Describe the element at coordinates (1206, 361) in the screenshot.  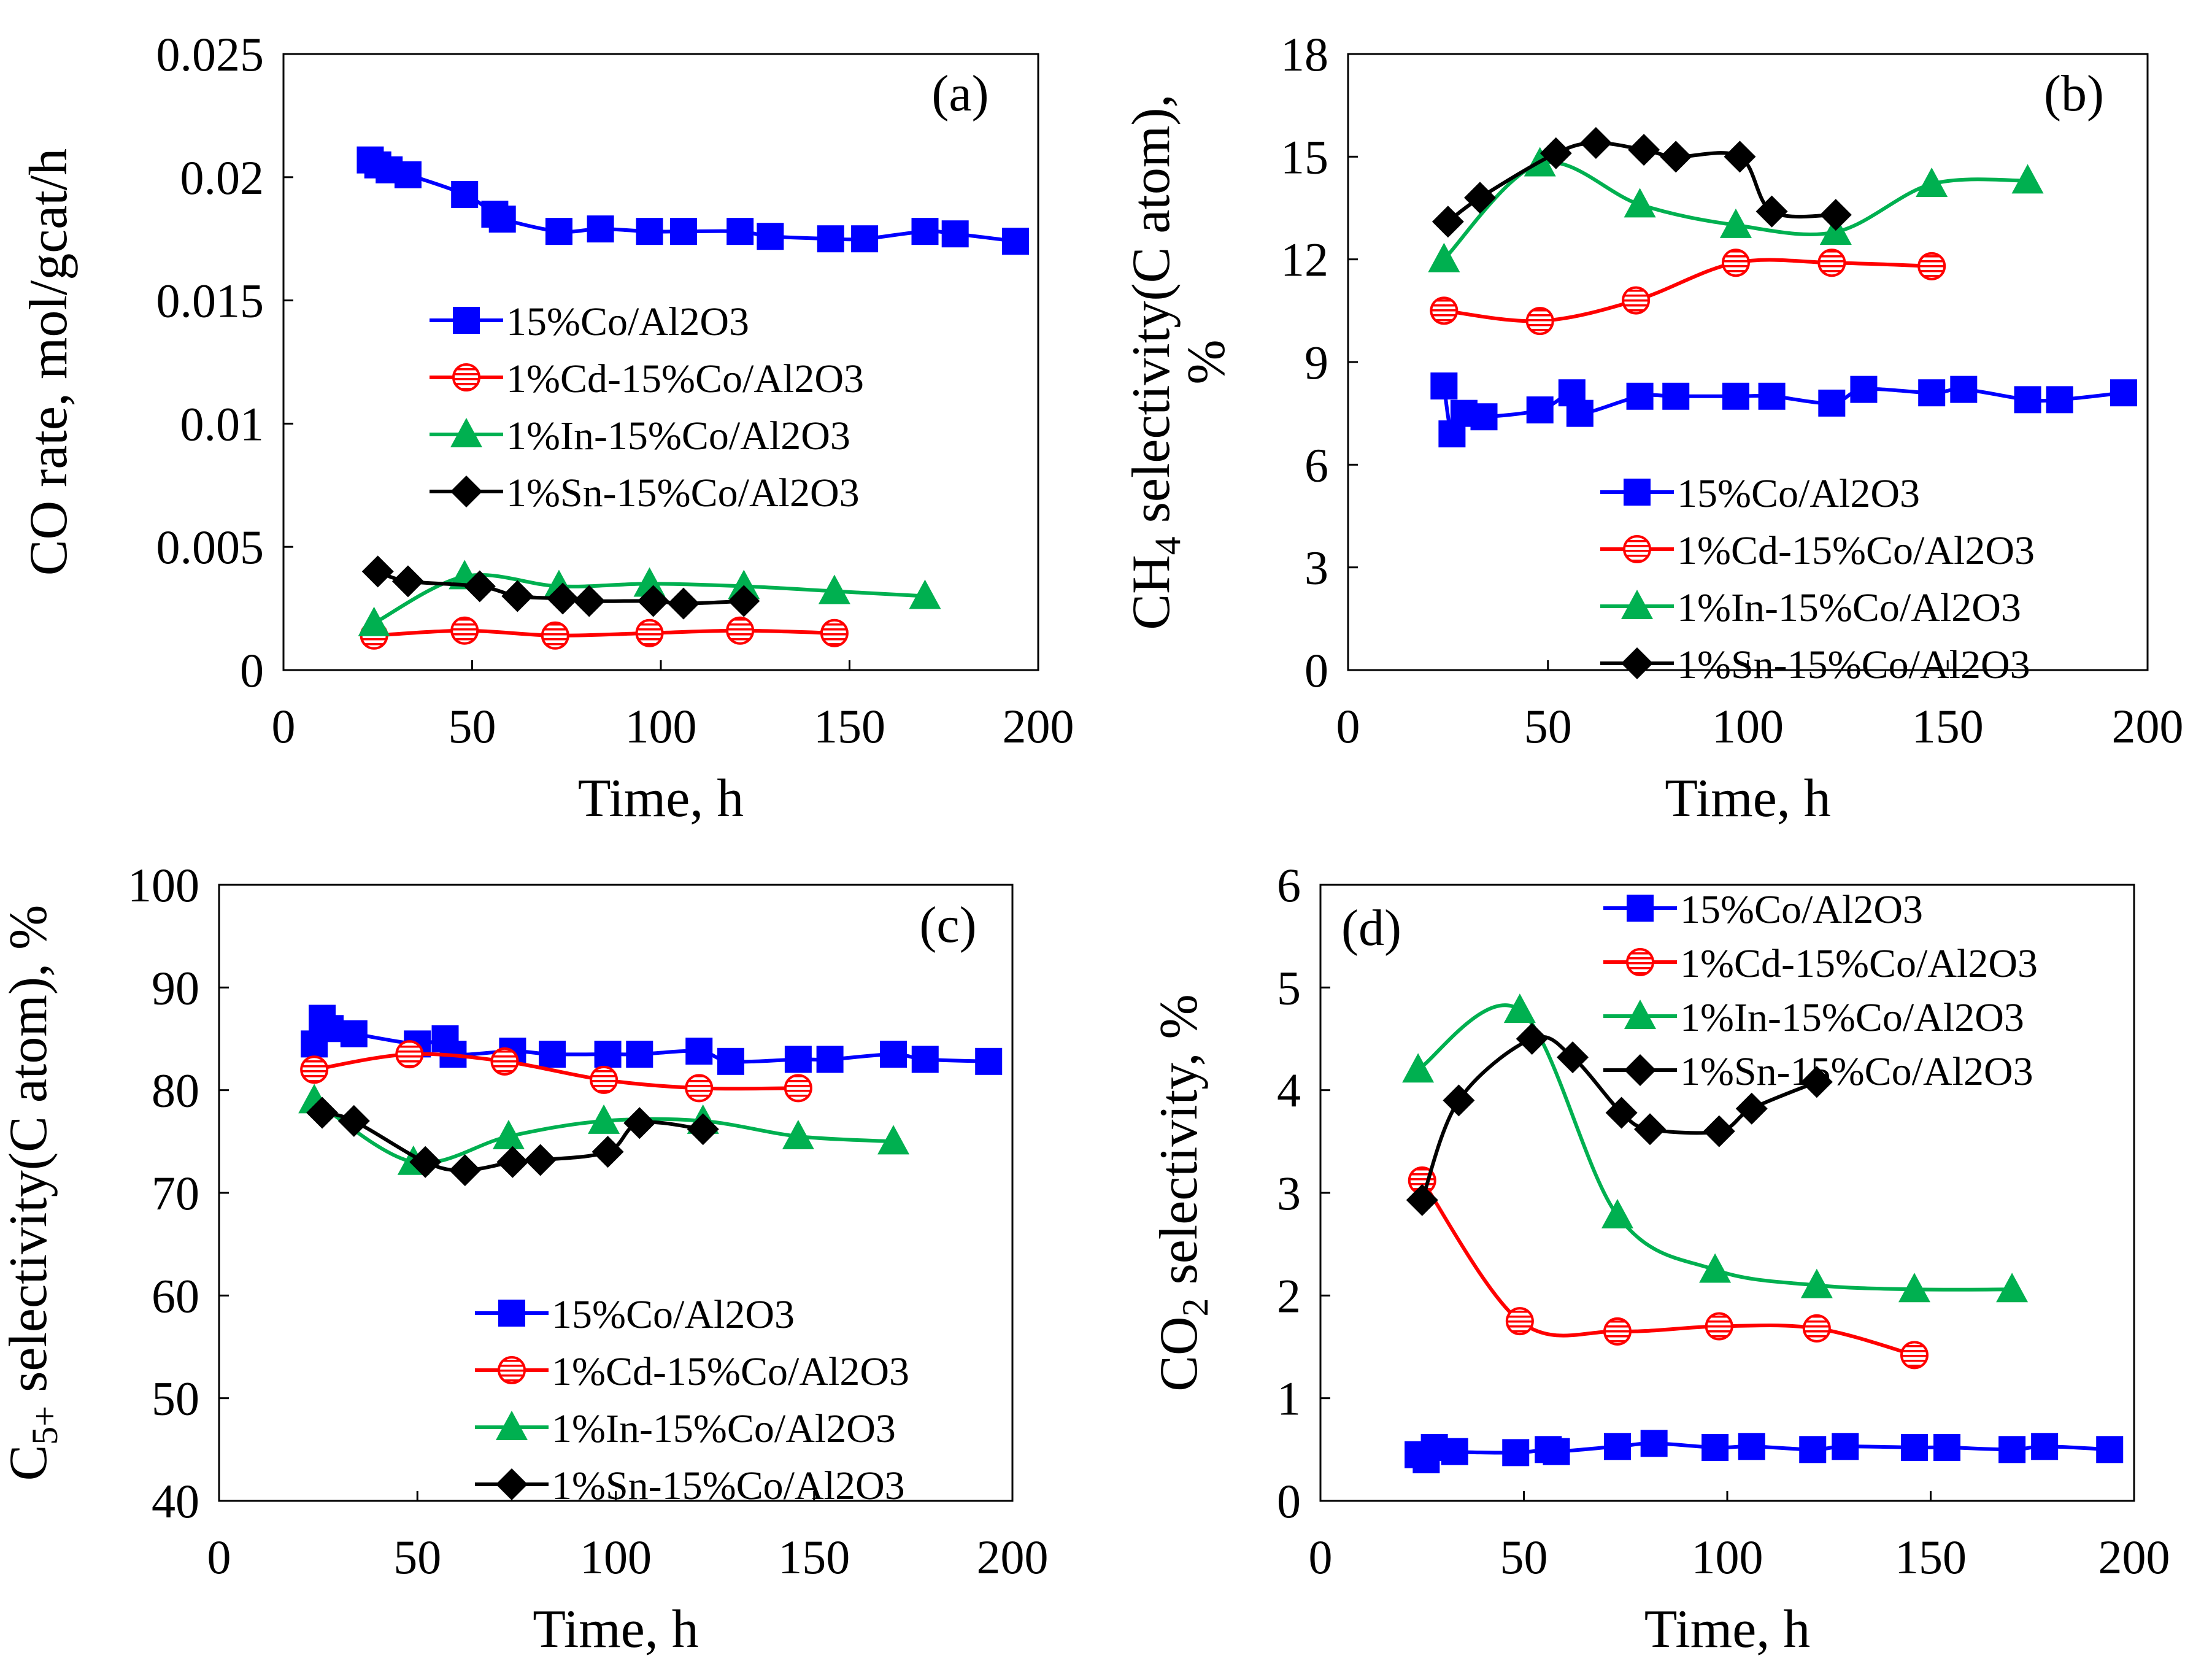
I see `y-axis-label-line2: %` at that location.